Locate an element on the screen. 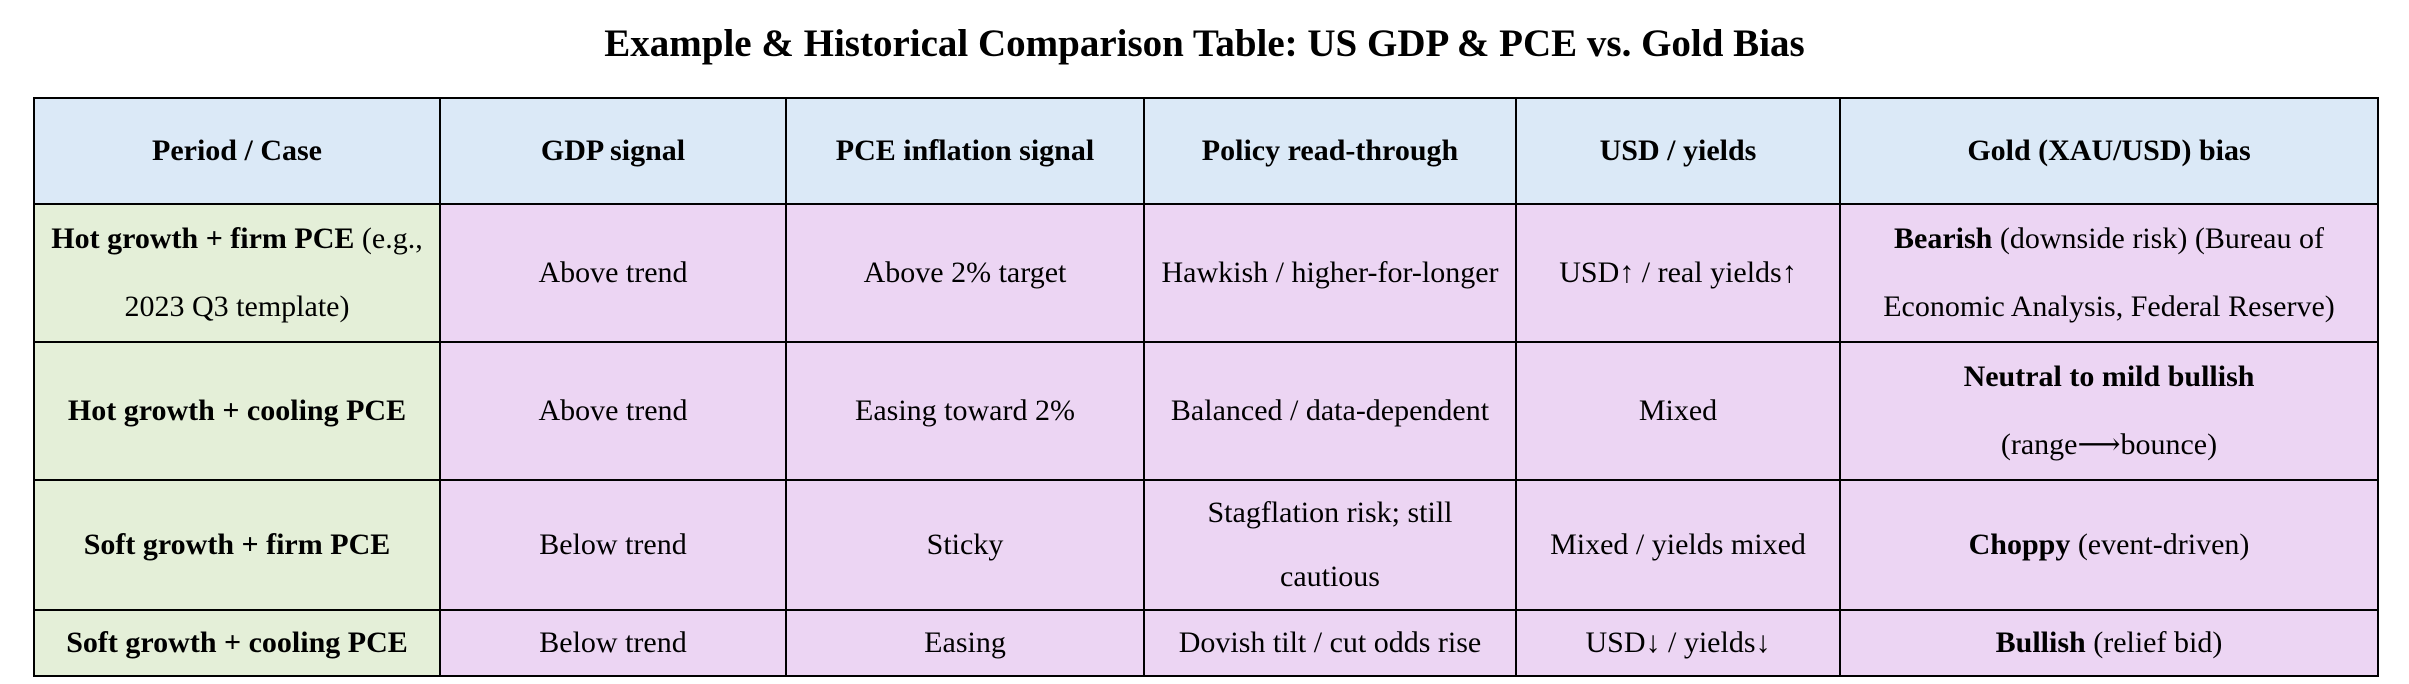 Image resolution: width=2409 pixels, height=684 pixels. cell-pce-signal: Easing toward 2% is located at coordinates (965, 411).